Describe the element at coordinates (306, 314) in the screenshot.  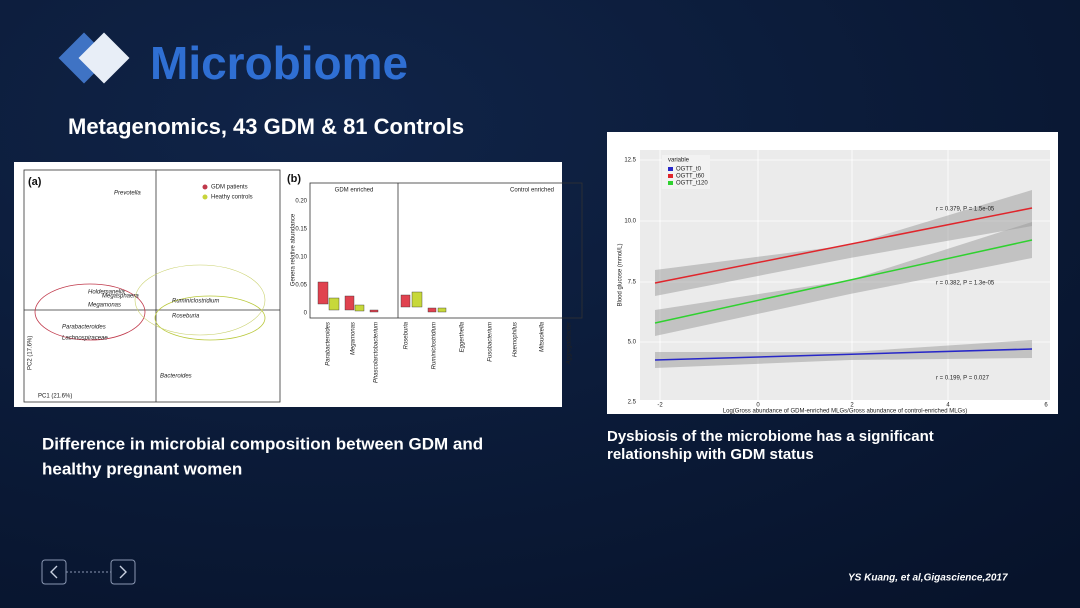
I see `y-tick-label: 0` at that location.